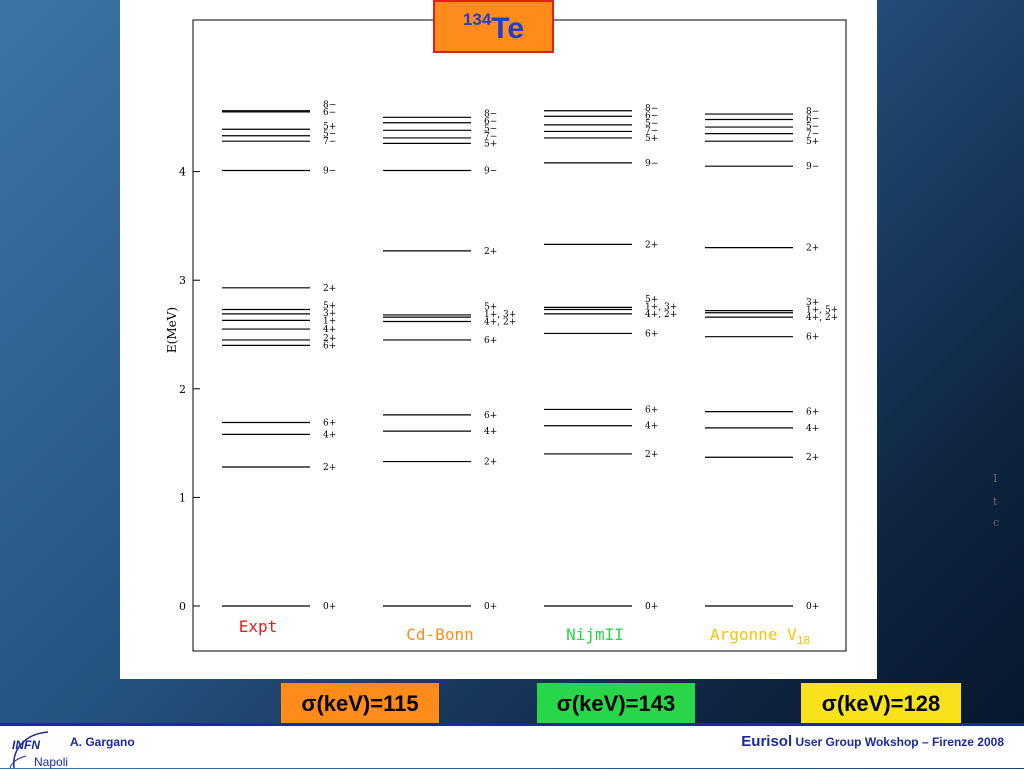 This screenshot has width=1024, height=769. Describe the element at coordinates (616, 704) in the screenshot. I see `sigma-nijmii: σ(keV)=143` at that location.